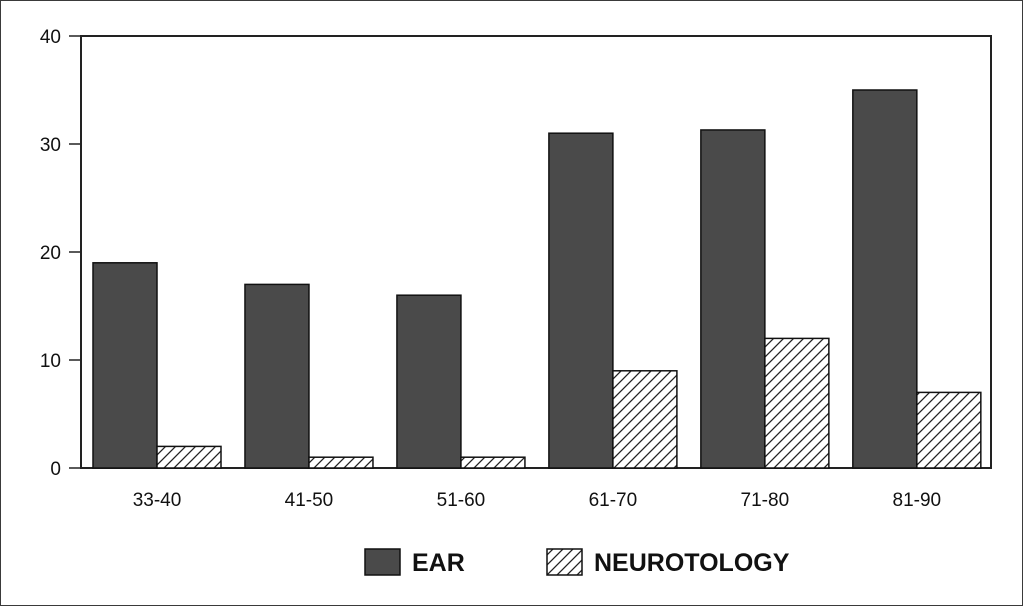  I want to click on x-axis: 33-40 41-50 51-60 61-70 71-80 81-90, so click(537, 500).